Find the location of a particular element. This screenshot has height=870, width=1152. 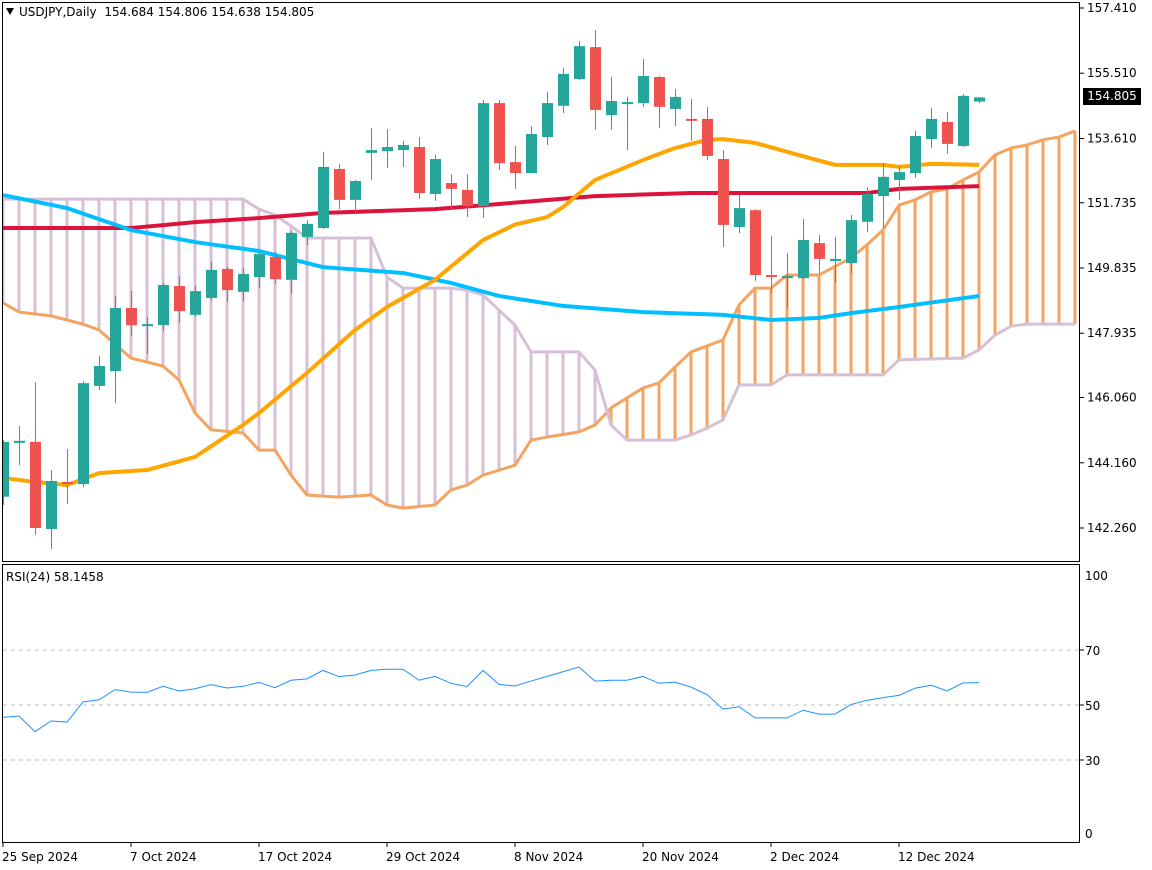

time-tick-label: 17 Oct 2024 is located at coordinates (295, 857).